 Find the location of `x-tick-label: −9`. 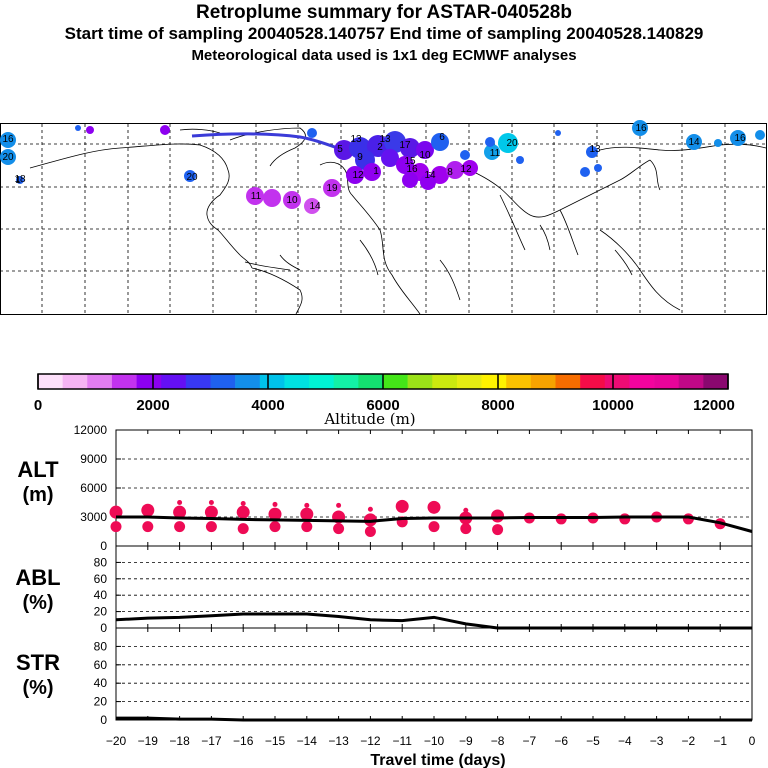

x-tick-label: −9 is located at coordinates (466, 741).